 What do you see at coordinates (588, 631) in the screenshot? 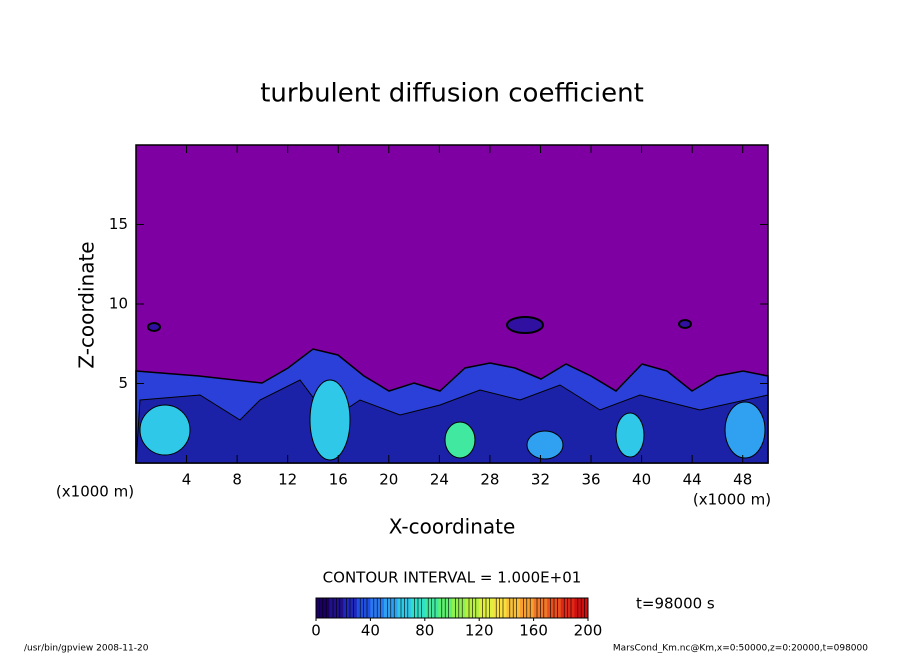
I see `colorbar-tick-label: 200` at bounding box center [588, 631].